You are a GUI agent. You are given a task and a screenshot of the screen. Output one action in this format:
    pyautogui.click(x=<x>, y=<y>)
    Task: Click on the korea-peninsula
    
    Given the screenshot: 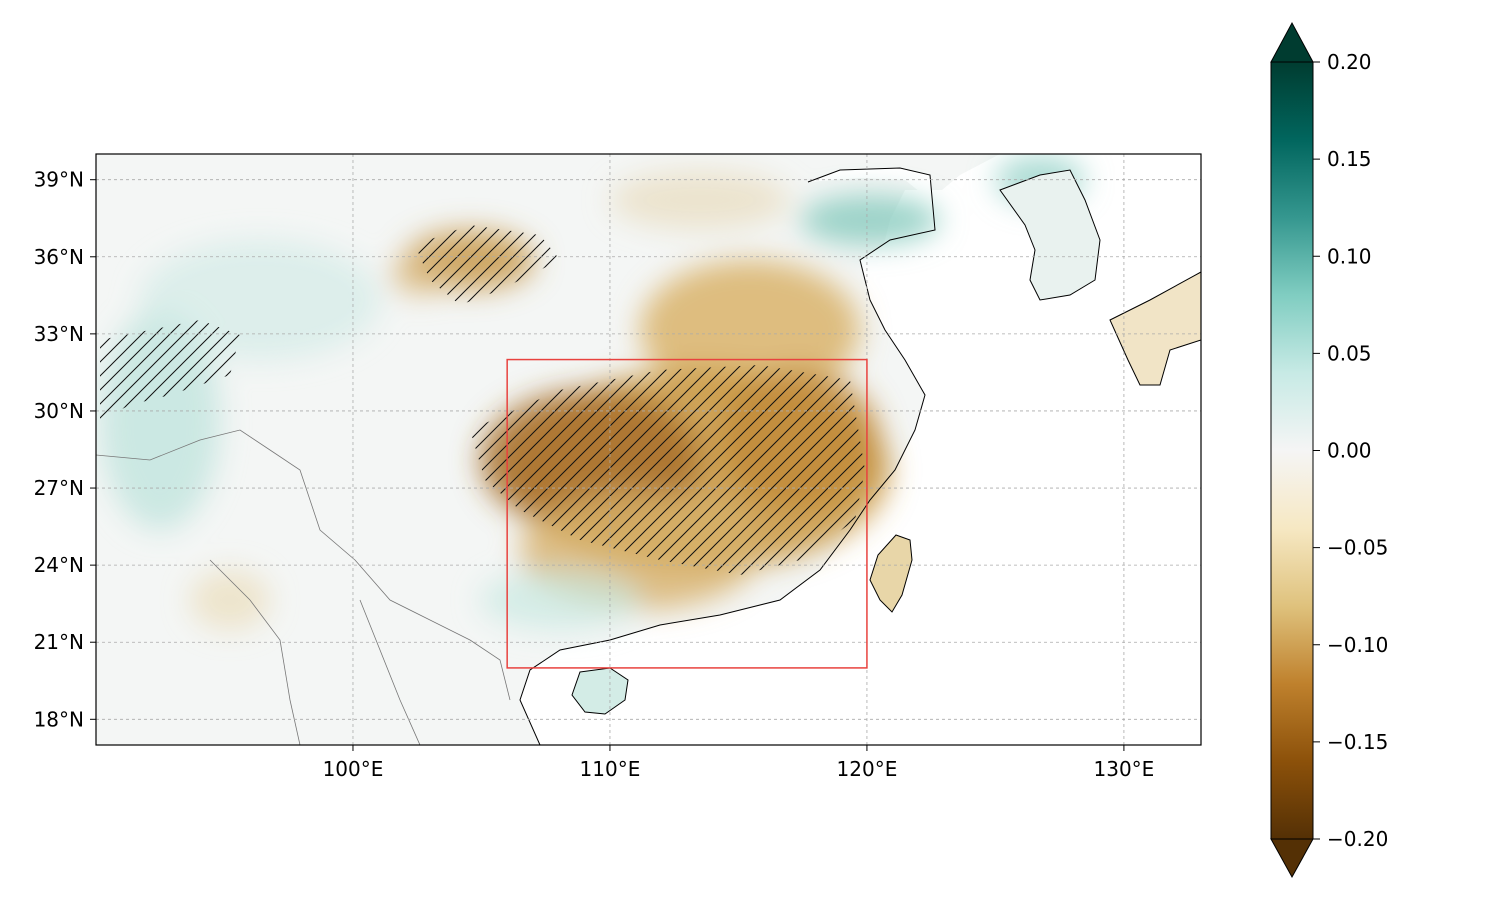 What is the action you would take?
    pyautogui.click(x=1050, y=235)
    